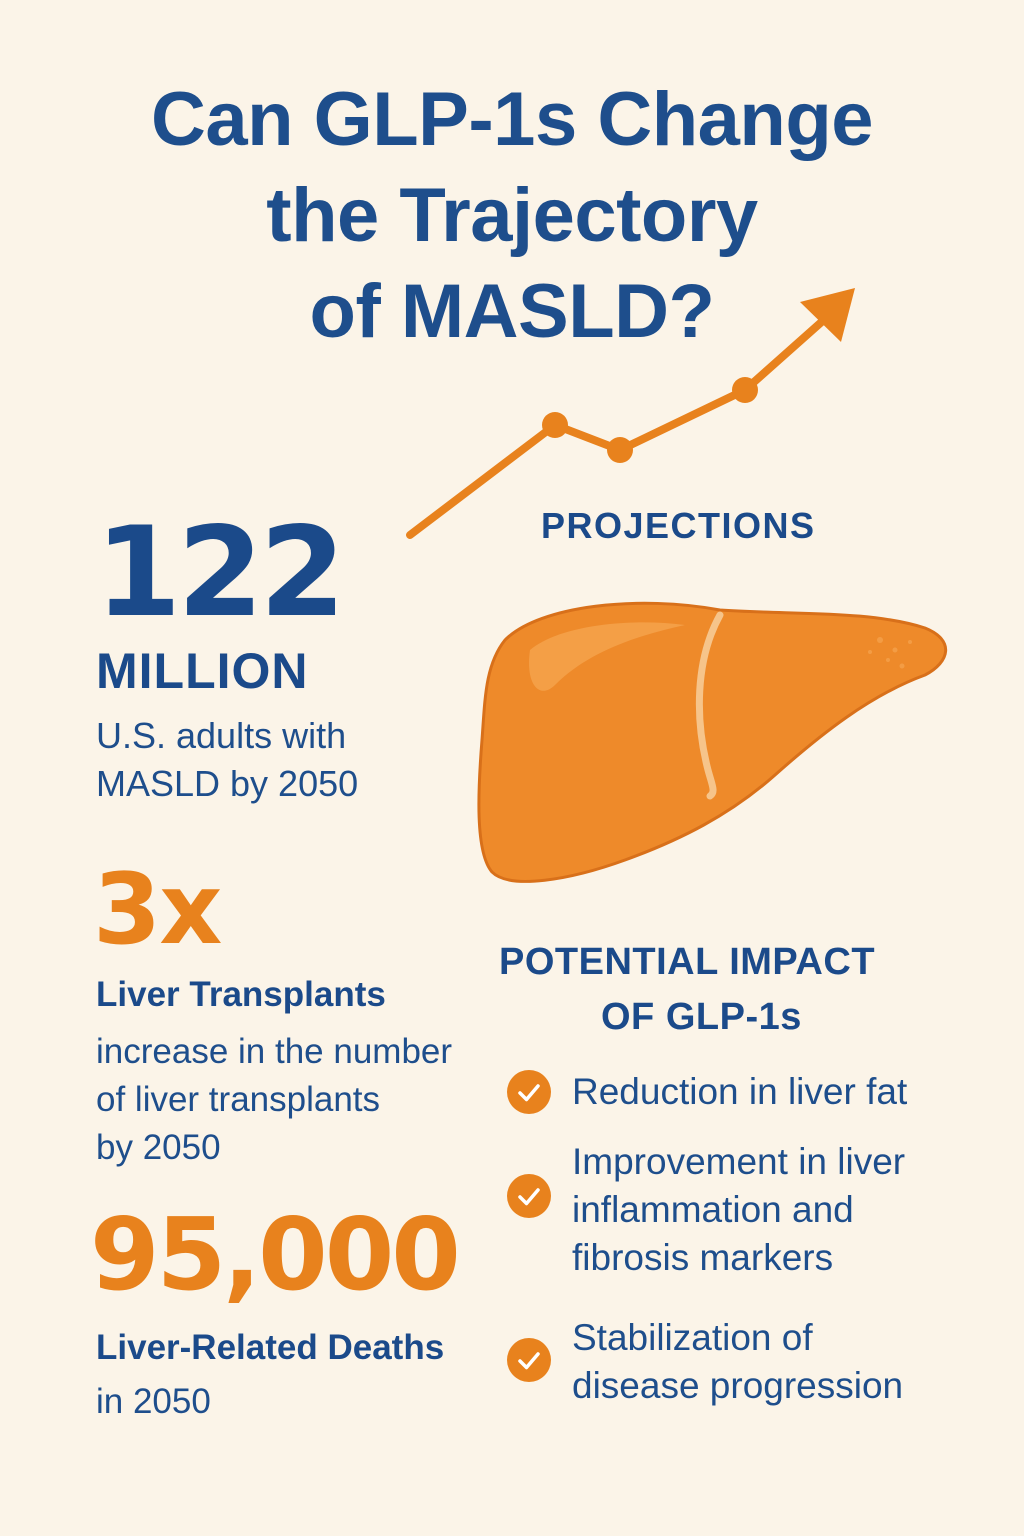  Describe the element at coordinates (512, 311) in the screenshot. I see `title-line-3: of MASLD?` at that location.